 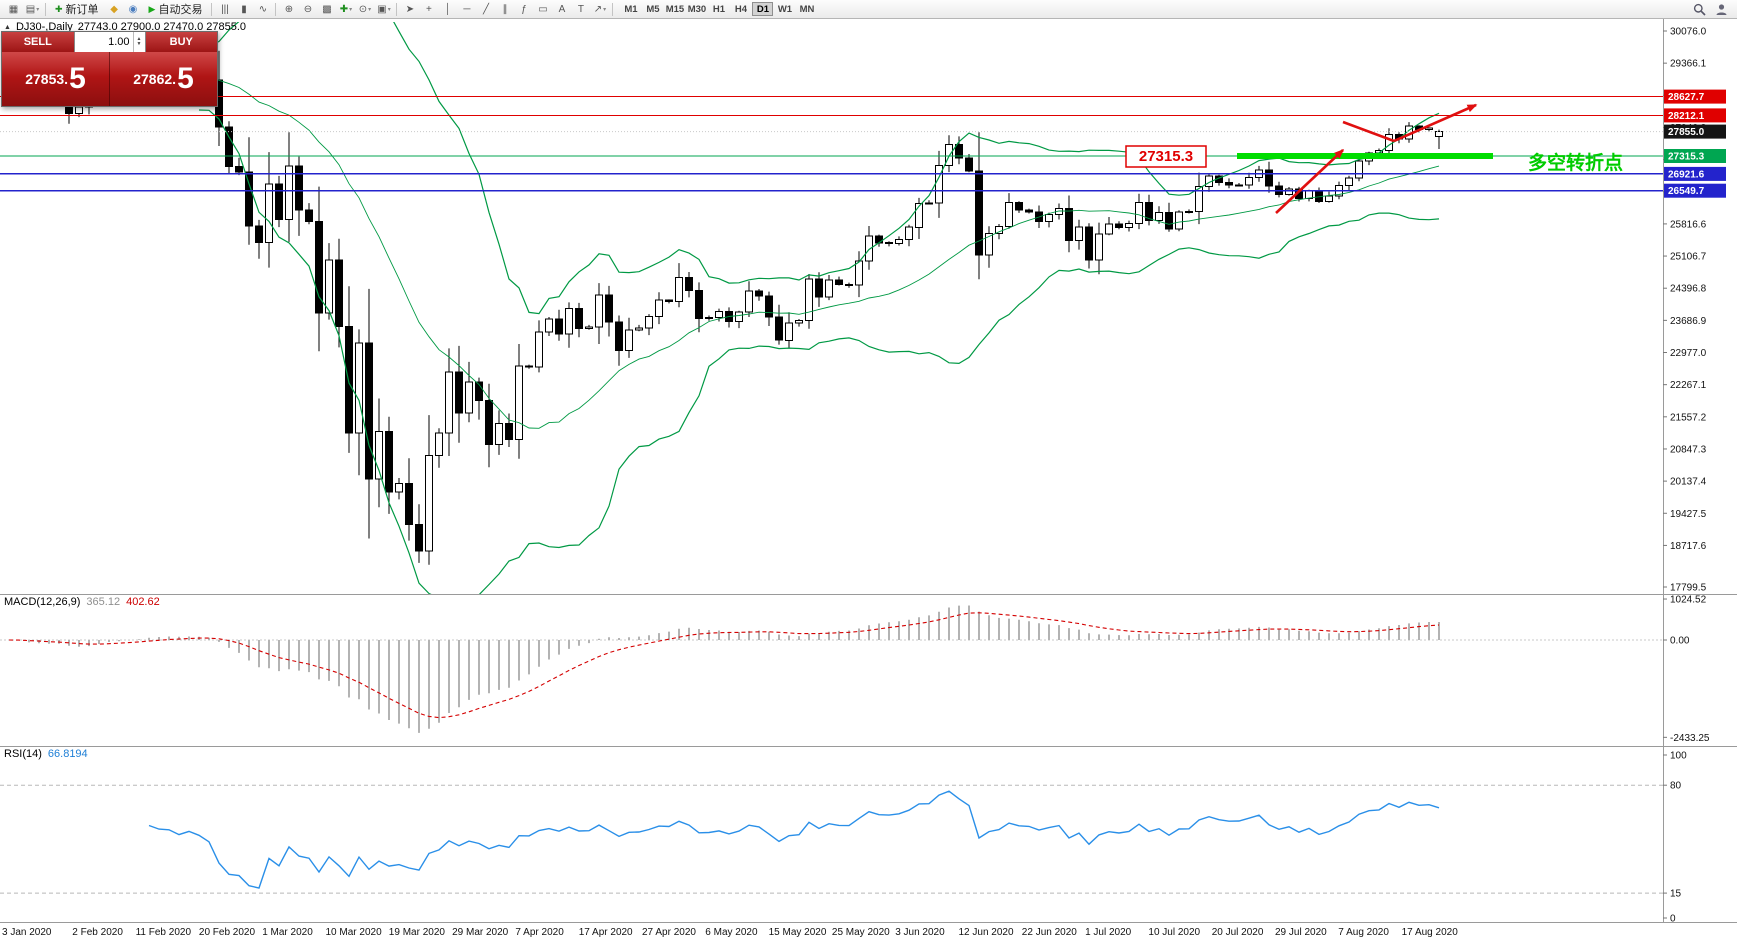 I want to click on date-axis-label: 17 Apr 2020, so click(x=606, y=932).